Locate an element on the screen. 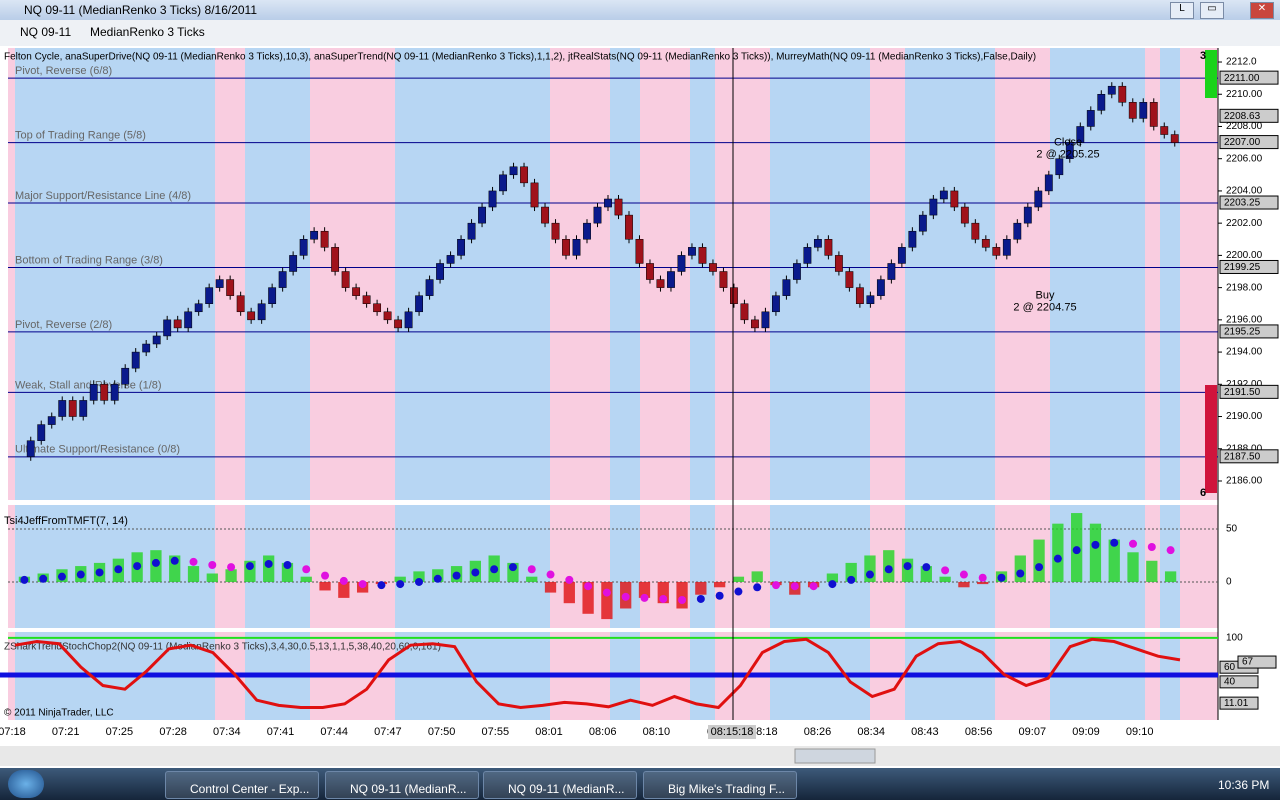  scale-label: 6 is located at coordinates (1203, 493).